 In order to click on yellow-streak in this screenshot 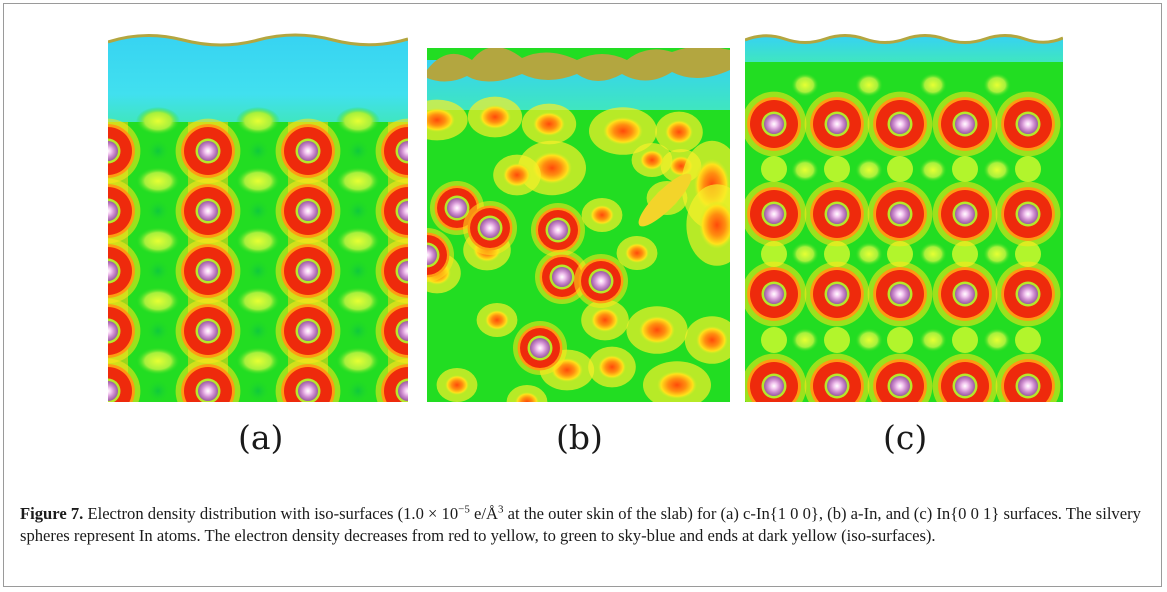, I will do `click(665, 200)`.